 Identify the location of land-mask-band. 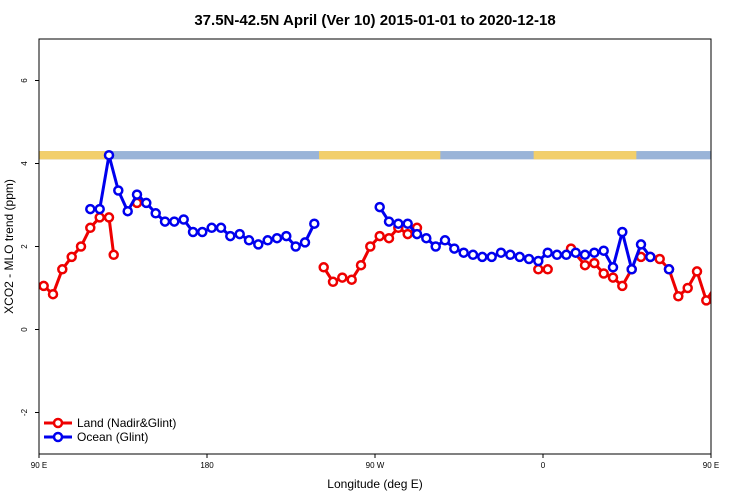
(394, 155).